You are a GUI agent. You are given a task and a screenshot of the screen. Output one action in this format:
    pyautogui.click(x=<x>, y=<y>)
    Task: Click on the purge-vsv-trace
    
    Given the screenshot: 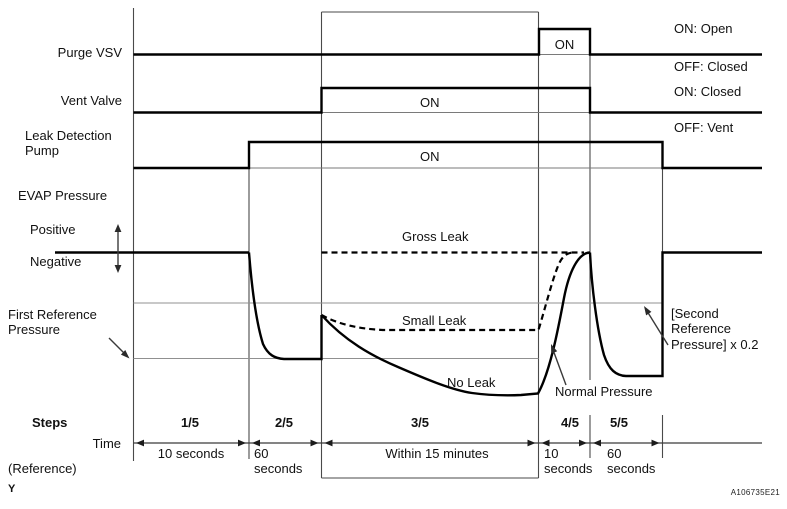 What is the action you would take?
    pyautogui.click(x=447, y=41)
    